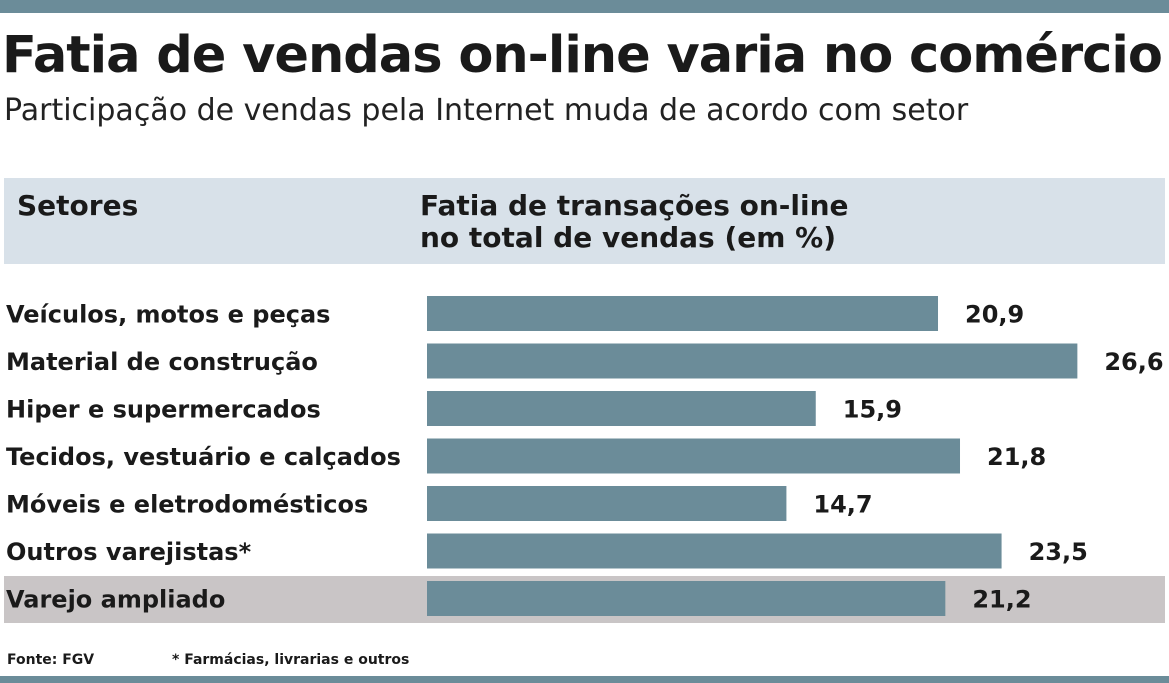 The width and height of the screenshot is (1169, 683). Describe the element at coordinates (187, 505) in the screenshot. I see `category-label: Móveis e eletrodomésticos` at that location.